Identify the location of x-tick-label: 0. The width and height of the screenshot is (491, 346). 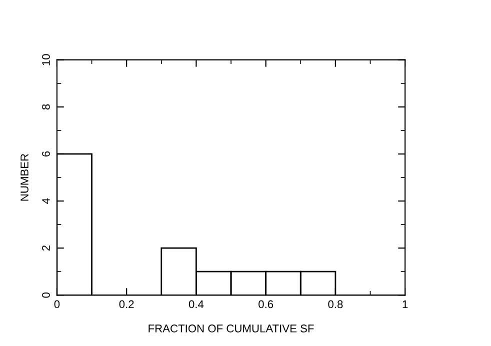
(57, 304).